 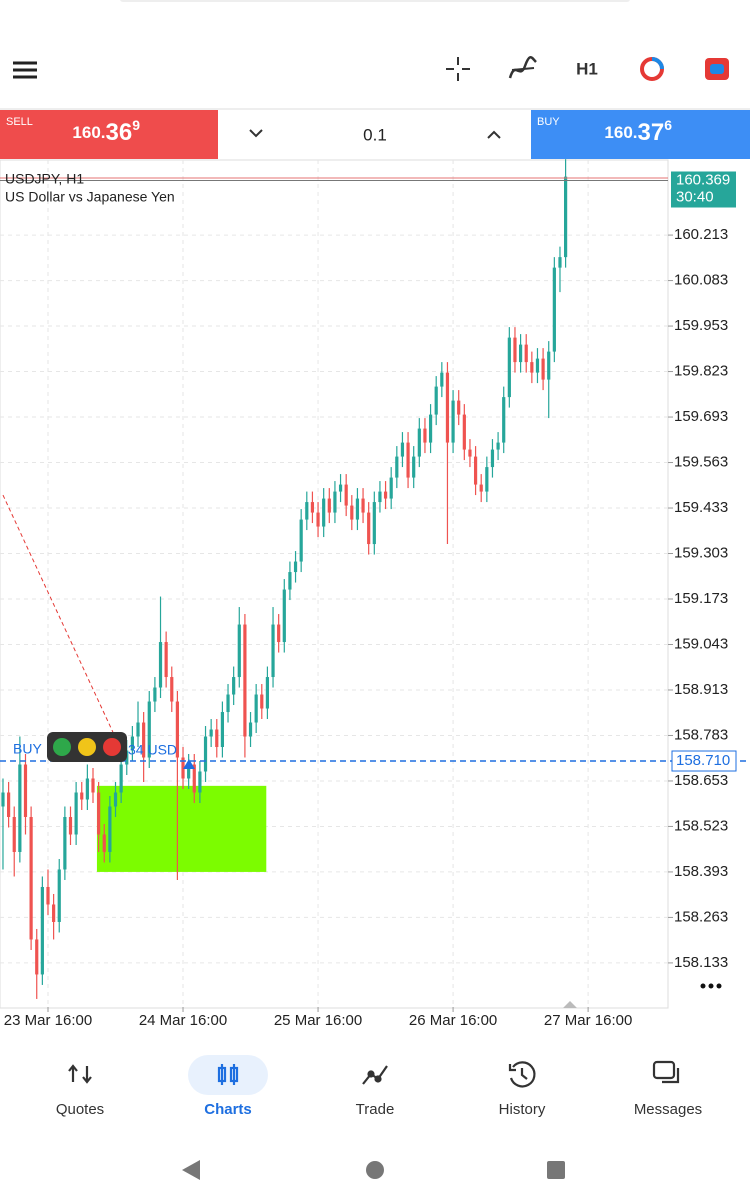 What do you see at coordinates (62, 747) in the screenshot?
I see `signal-light` at bounding box center [62, 747].